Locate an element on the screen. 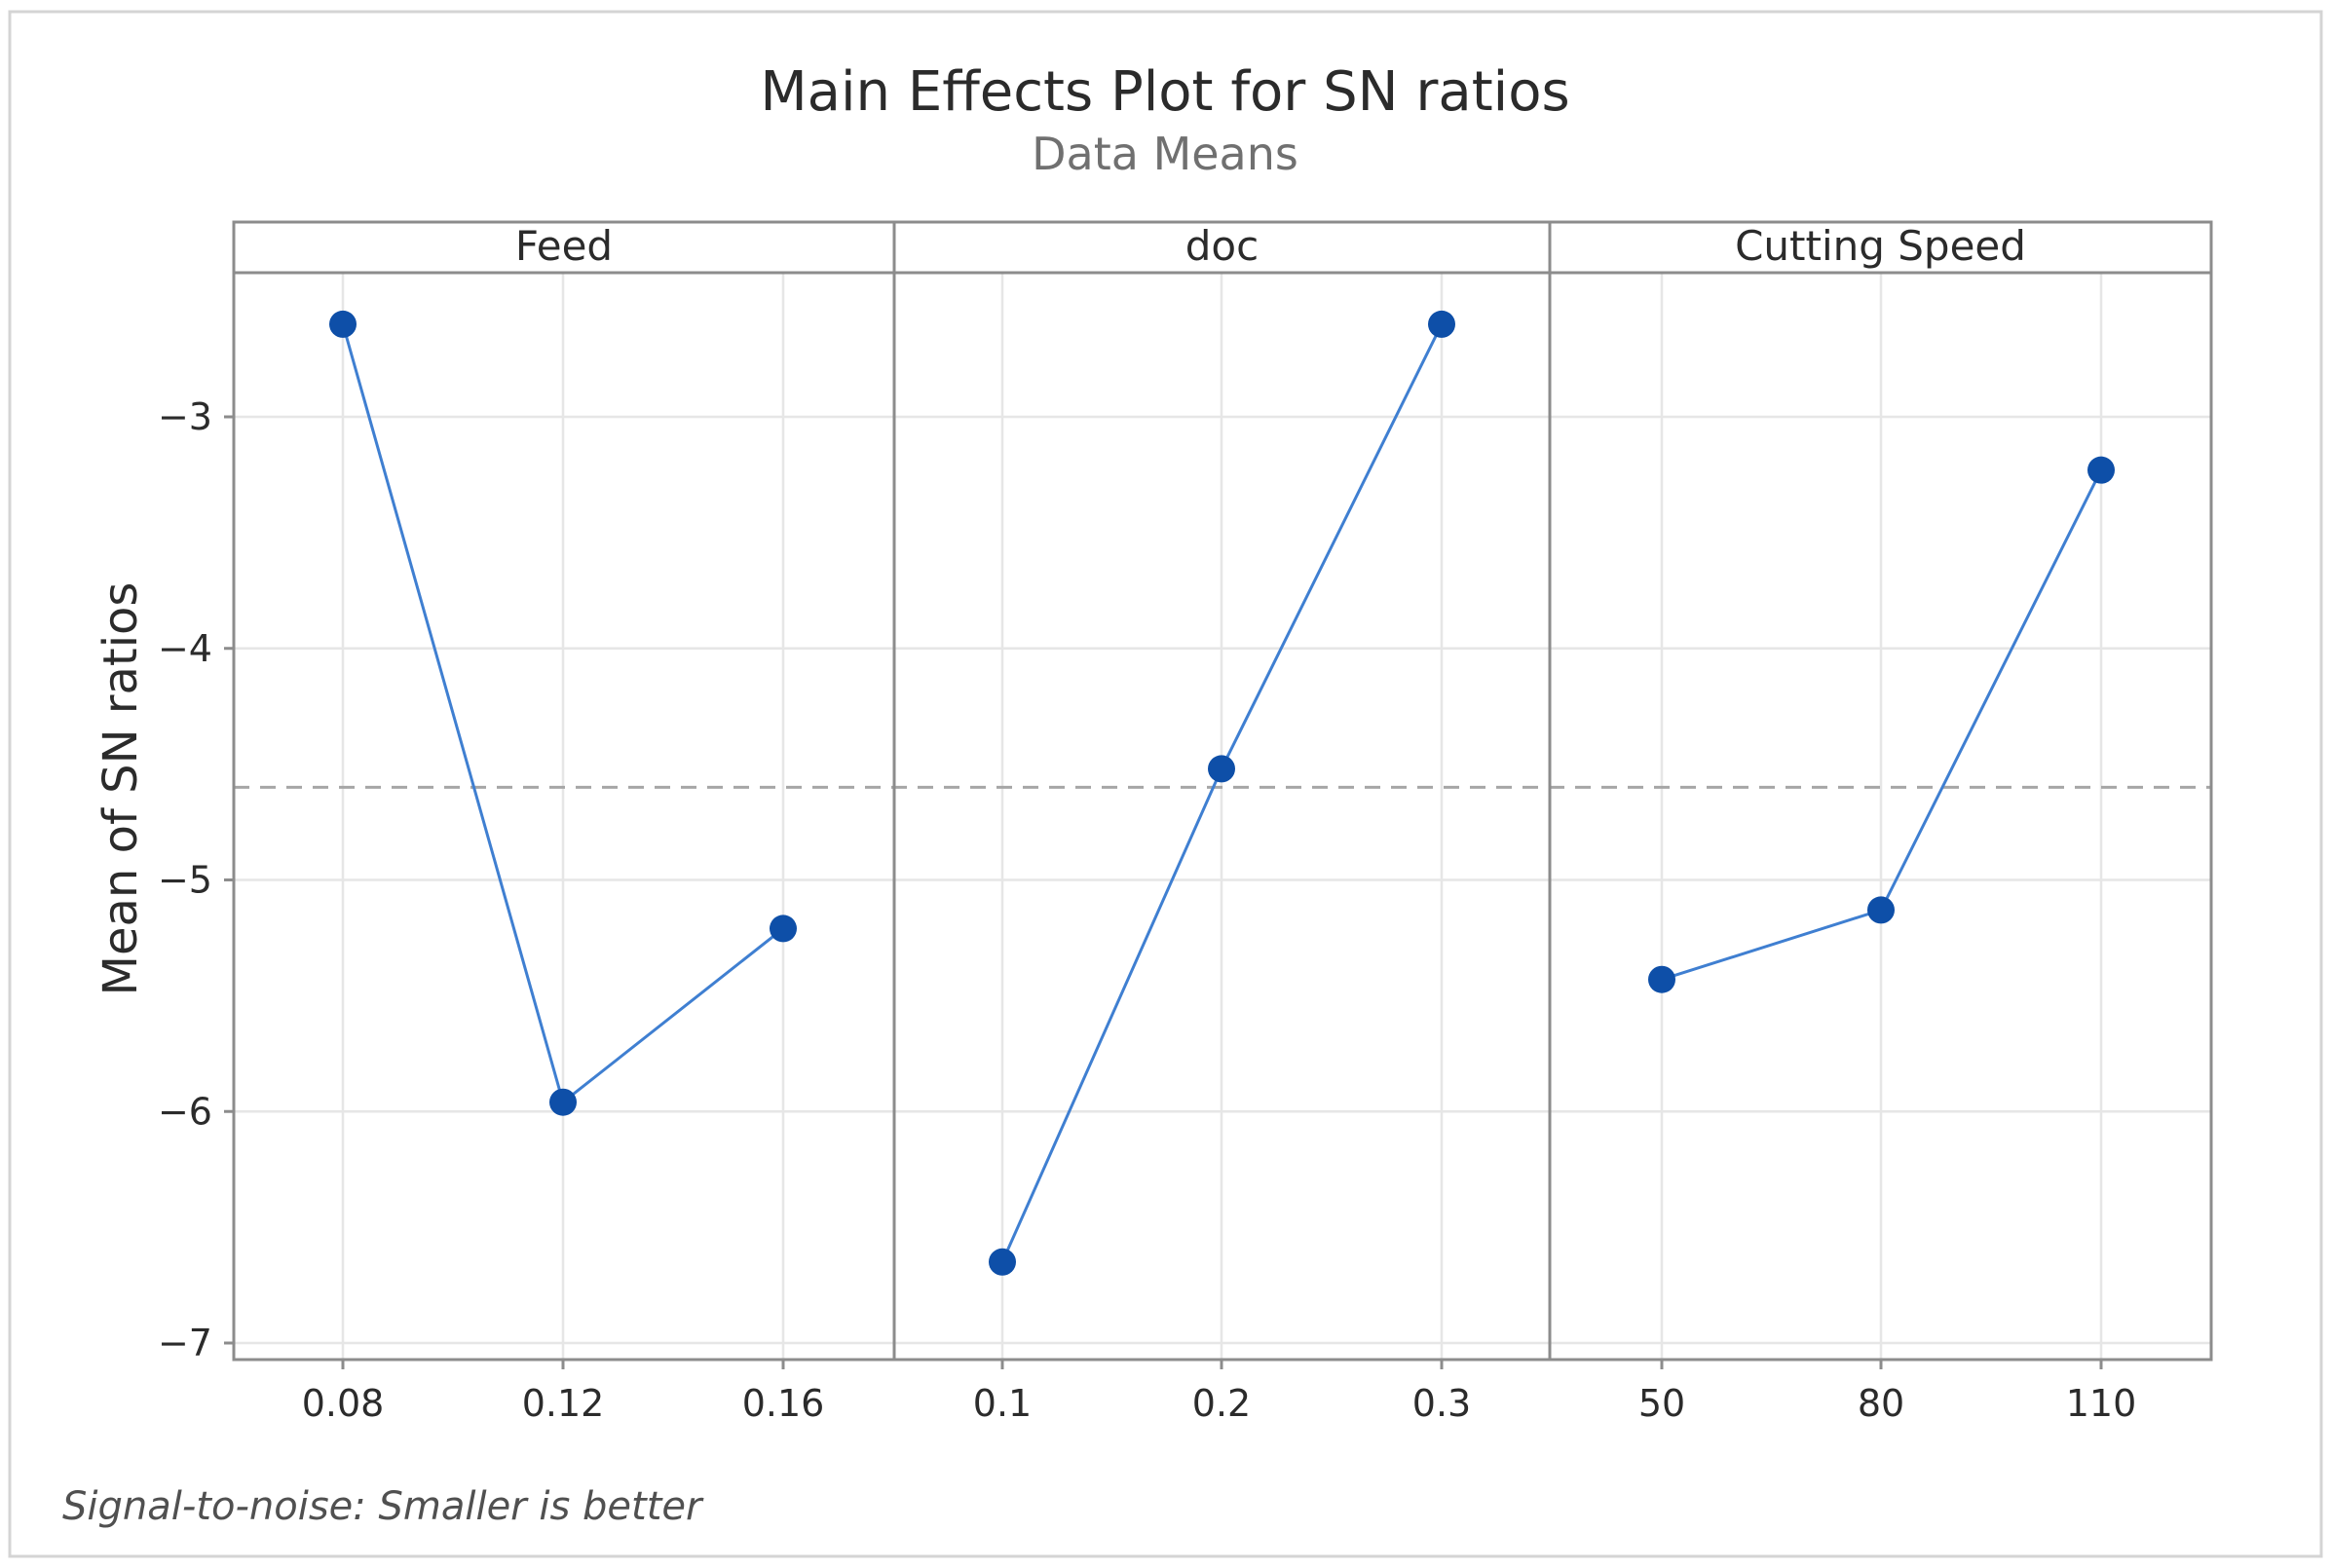 This screenshot has height=1568, width=2331. panel-strips: Feed doc Cutting Speed is located at coordinates (1270, 246).